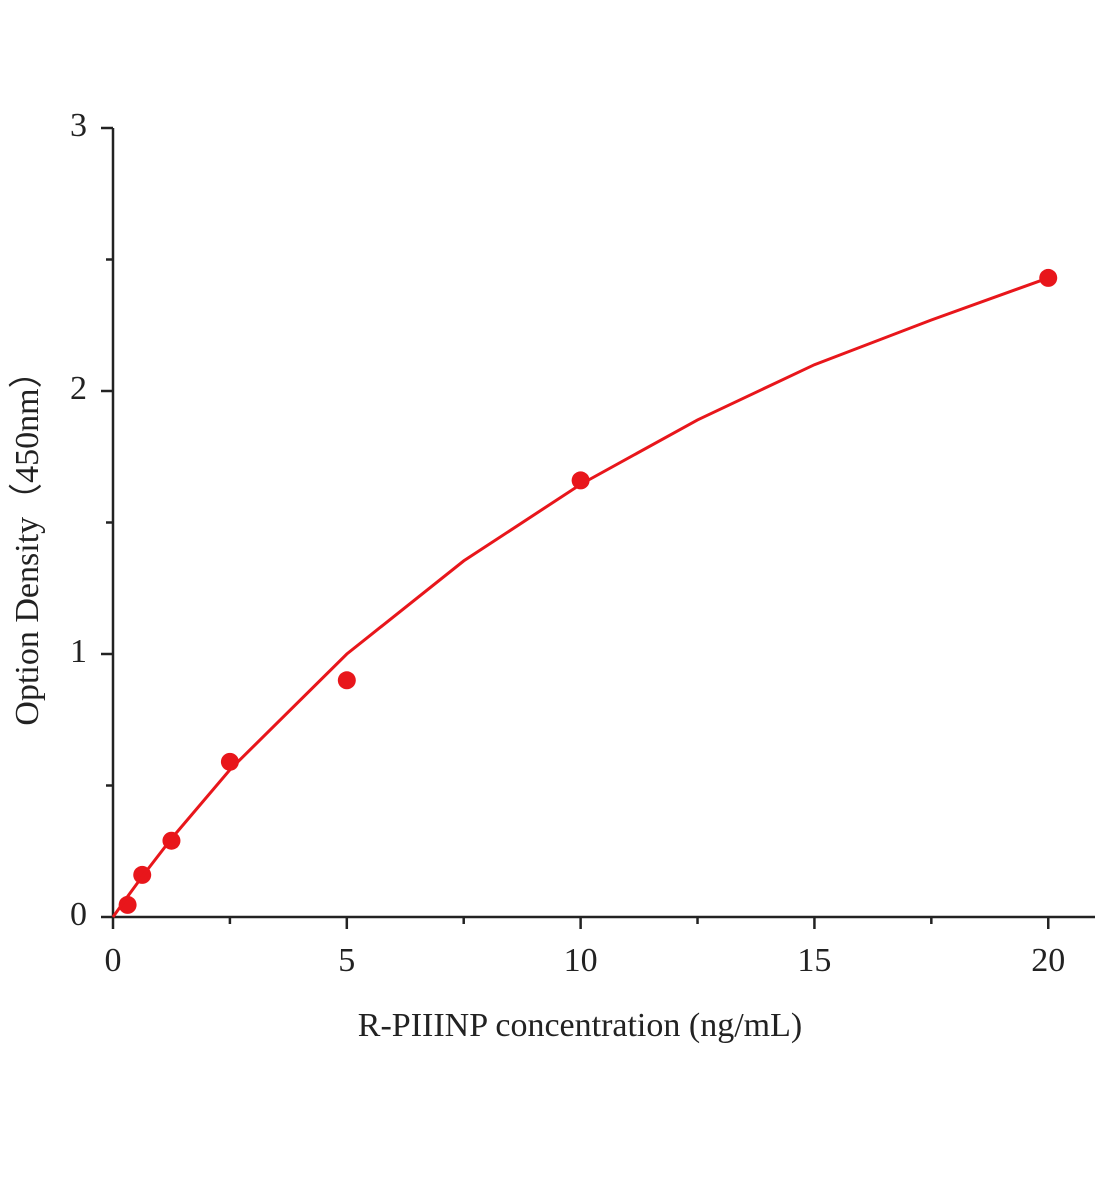  I want to click on y-tick-label: 3, so click(78, 125).